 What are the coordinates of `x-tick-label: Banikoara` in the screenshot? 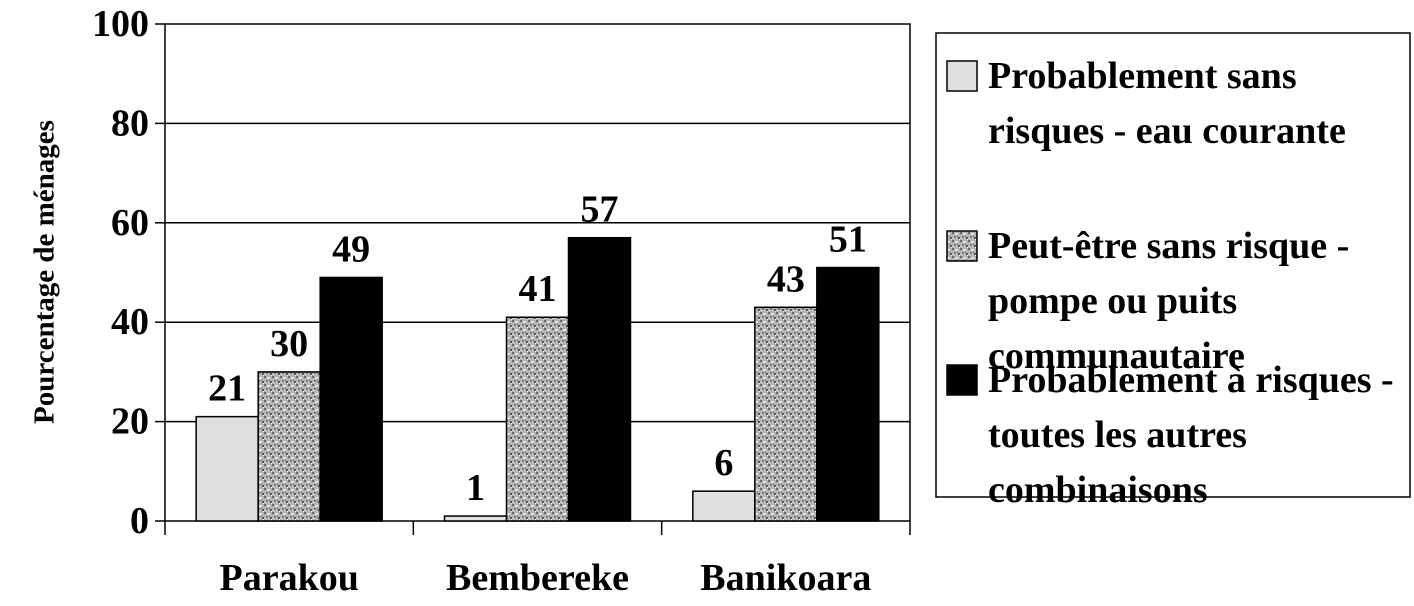 It's located at (785, 578).